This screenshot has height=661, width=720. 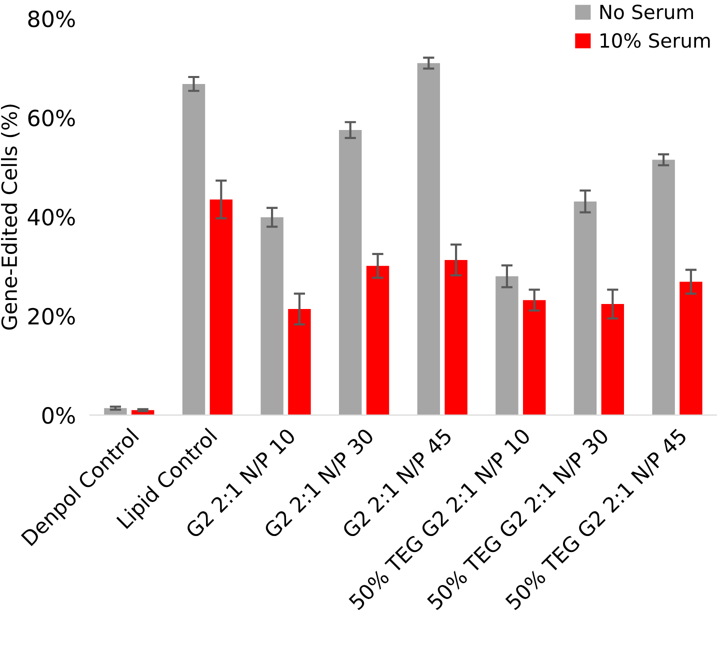 I want to click on y-tick-label: 80%, so click(x=51, y=19).